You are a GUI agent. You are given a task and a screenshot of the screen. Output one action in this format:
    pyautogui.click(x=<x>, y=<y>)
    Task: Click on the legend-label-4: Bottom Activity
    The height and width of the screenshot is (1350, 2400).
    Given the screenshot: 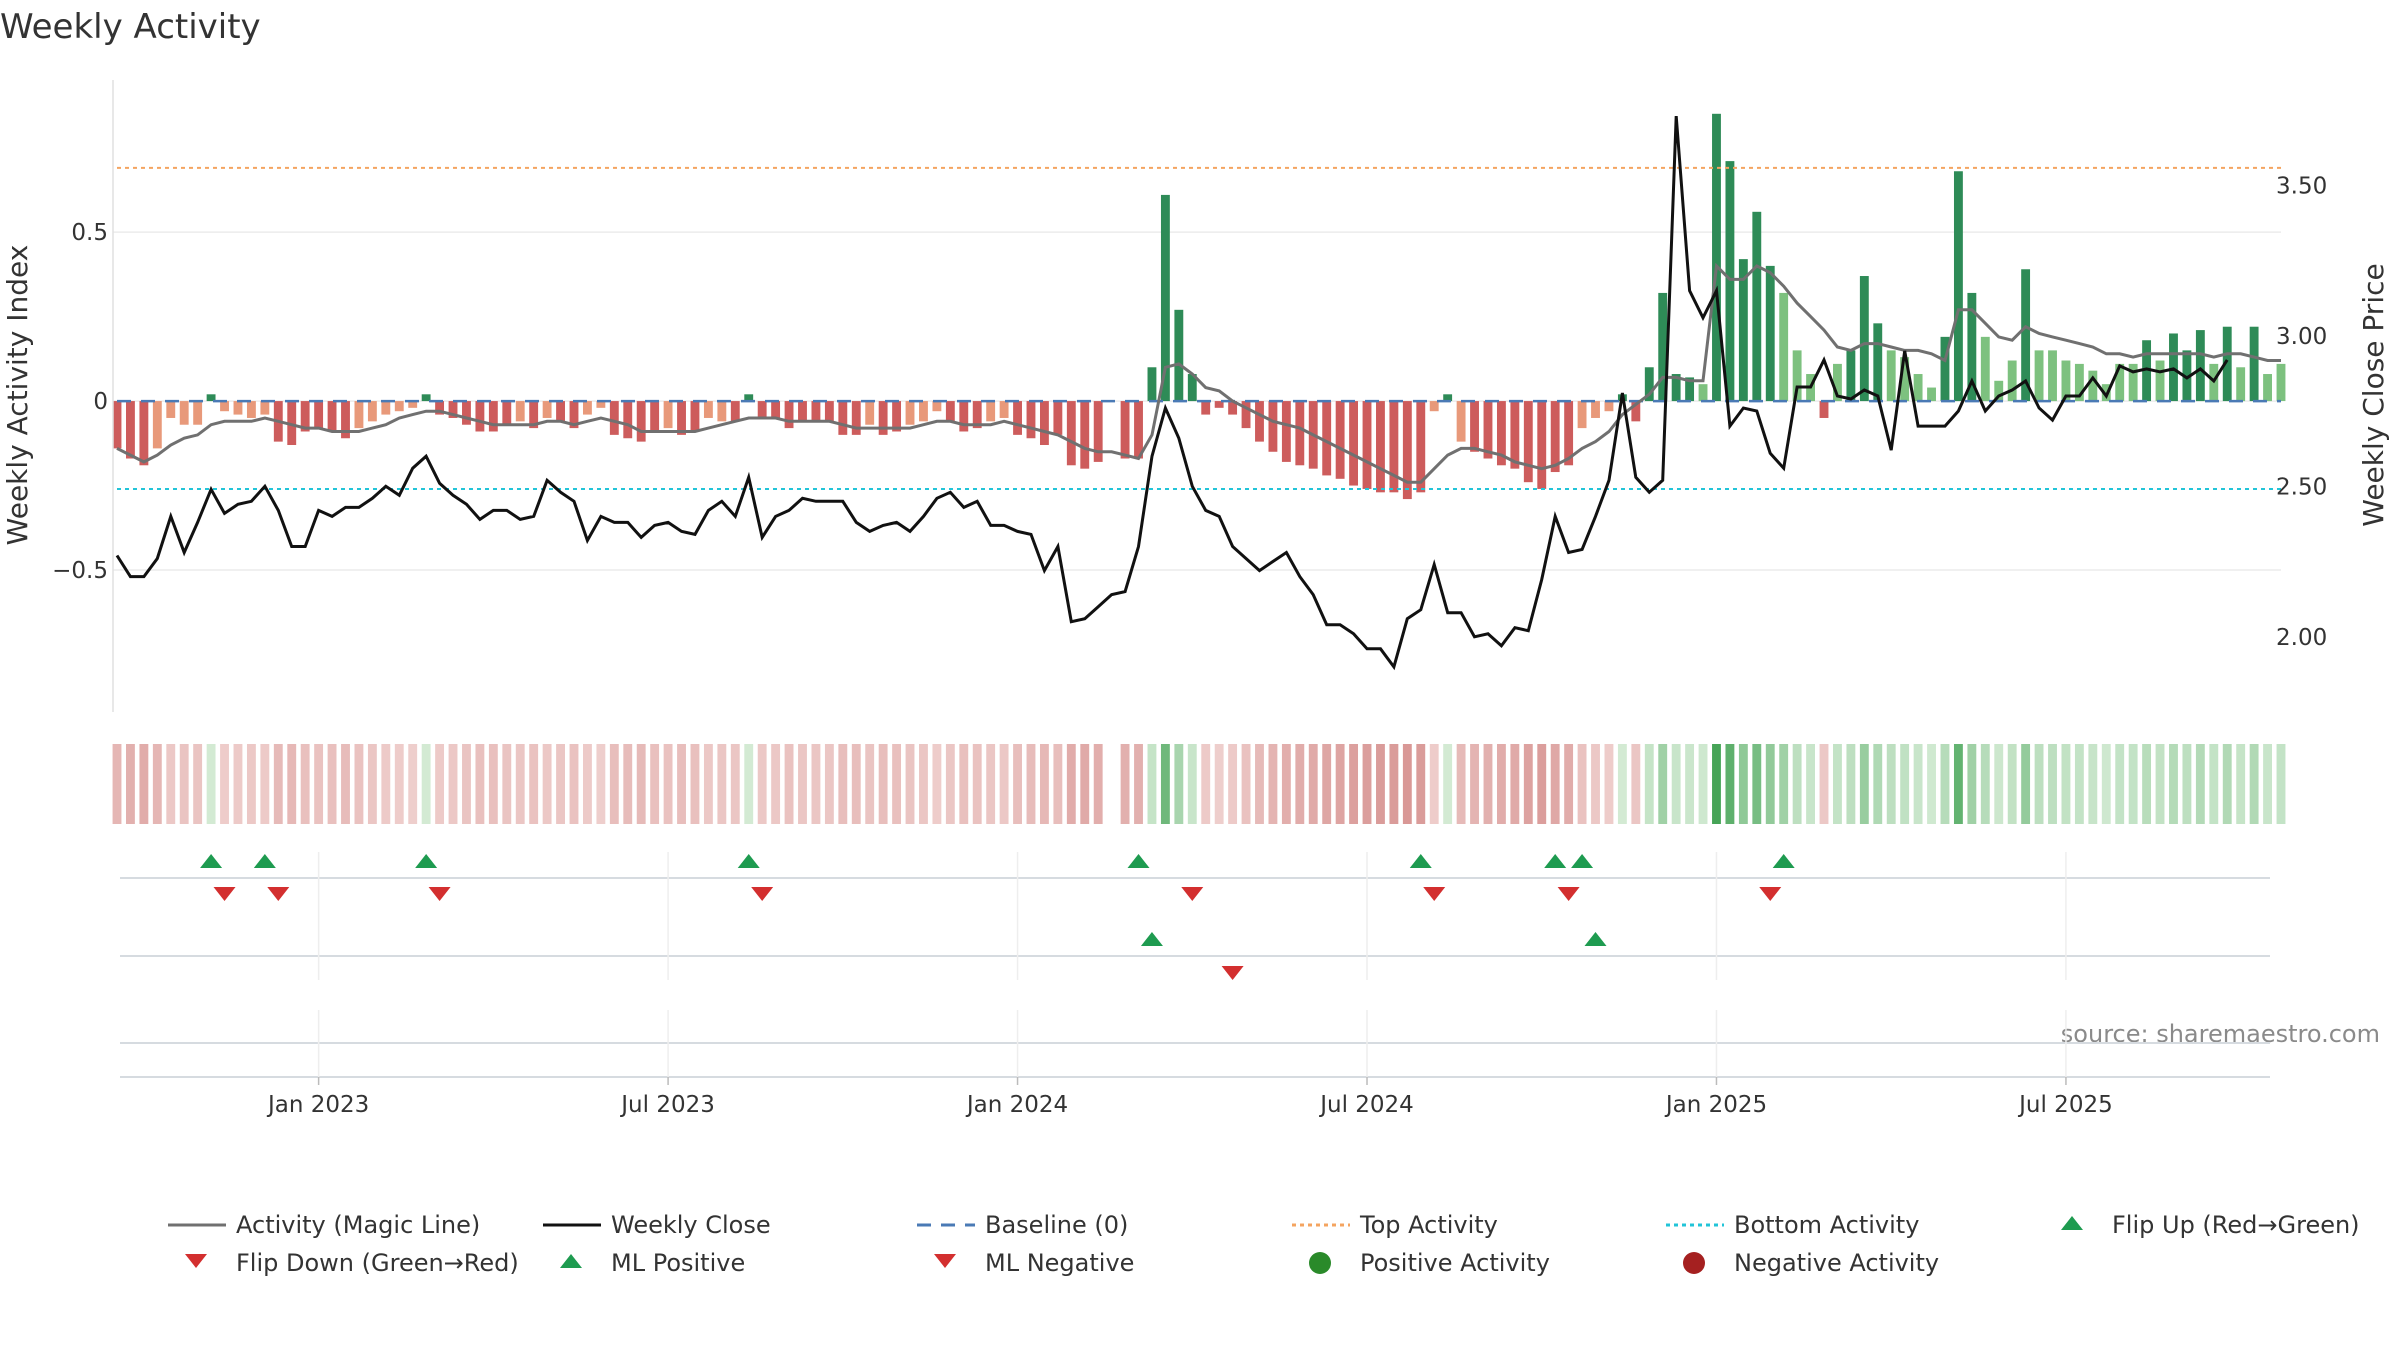 What is the action you would take?
    pyautogui.click(x=1826, y=1225)
    